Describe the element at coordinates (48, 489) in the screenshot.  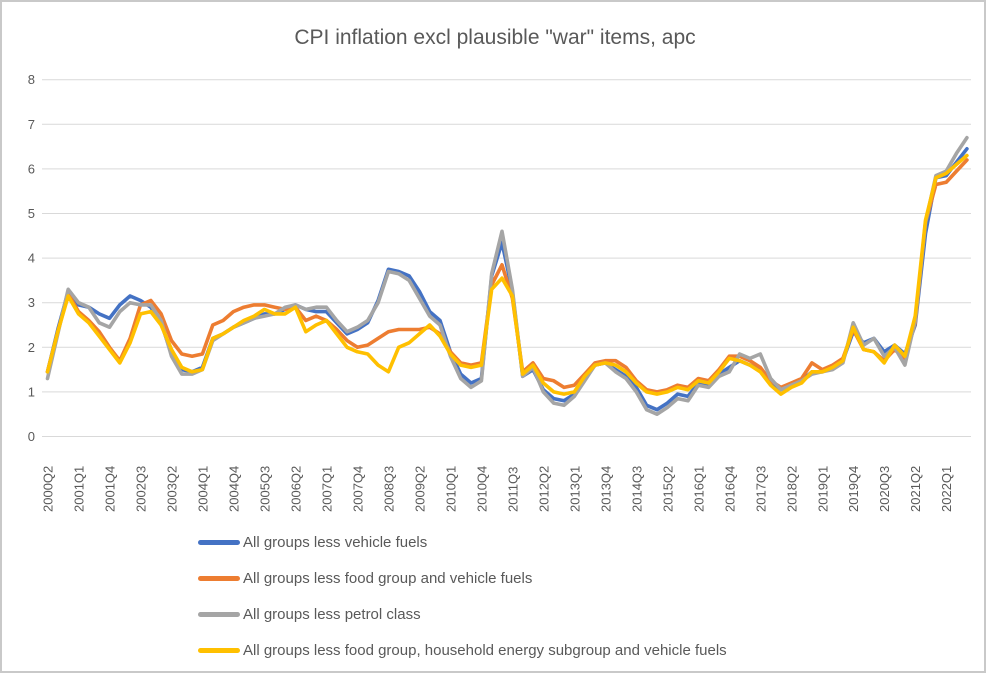
I see `x-axis-tick-label: 2000Q2` at that location.